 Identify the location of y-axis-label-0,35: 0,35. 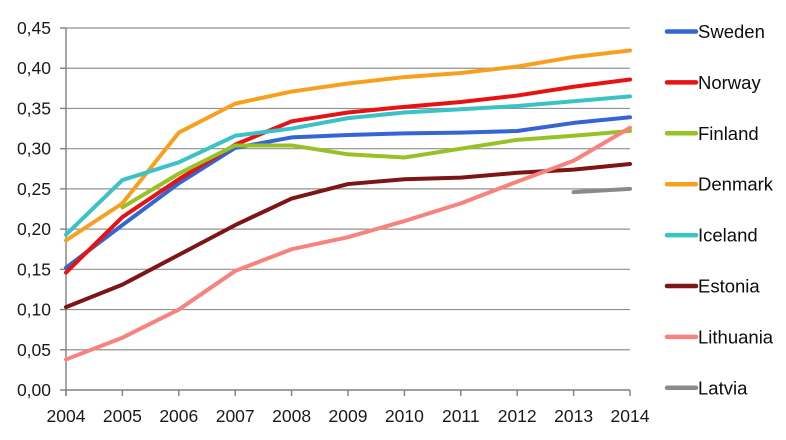
(34, 108).